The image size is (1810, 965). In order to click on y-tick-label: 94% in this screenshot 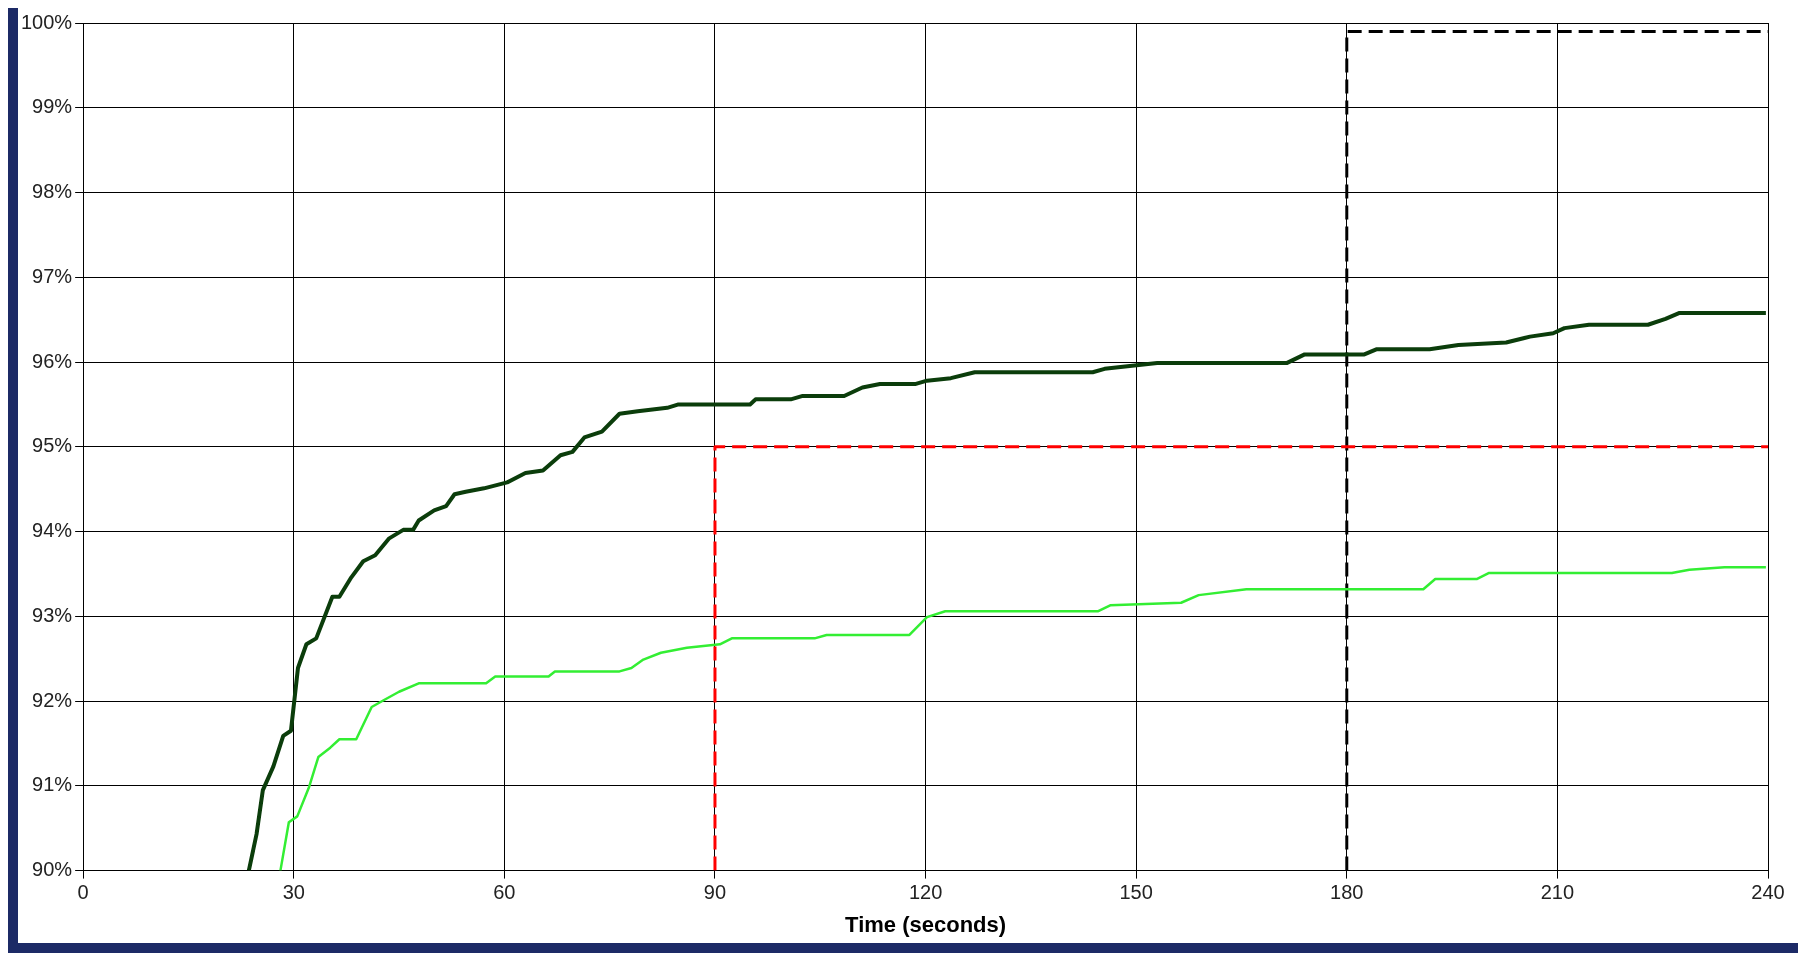, I will do `click(52, 530)`.